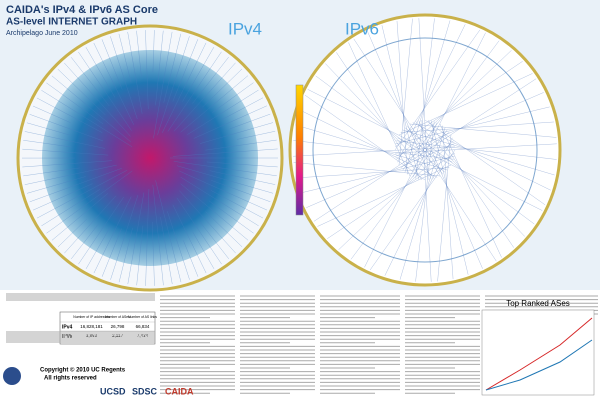 The height and width of the screenshot is (408, 600). Describe the element at coordinates (142, 317) in the screenshot. I see `column-header: Number of AS links` at that location.